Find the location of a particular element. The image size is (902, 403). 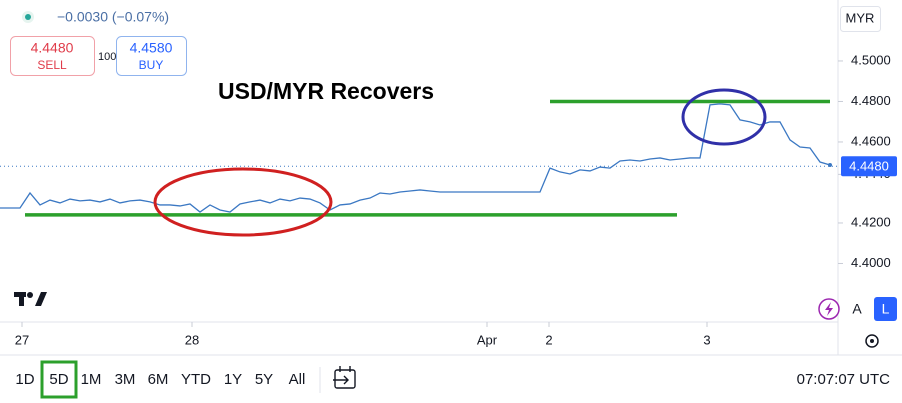

spread: 100 is located at coordinates (107, 57).